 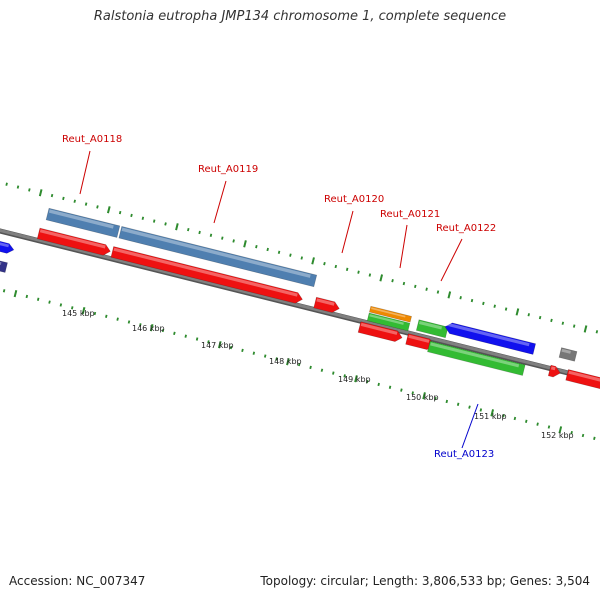 I want to click on kbp-label: 147 kbp, so click(x=217, y=345).